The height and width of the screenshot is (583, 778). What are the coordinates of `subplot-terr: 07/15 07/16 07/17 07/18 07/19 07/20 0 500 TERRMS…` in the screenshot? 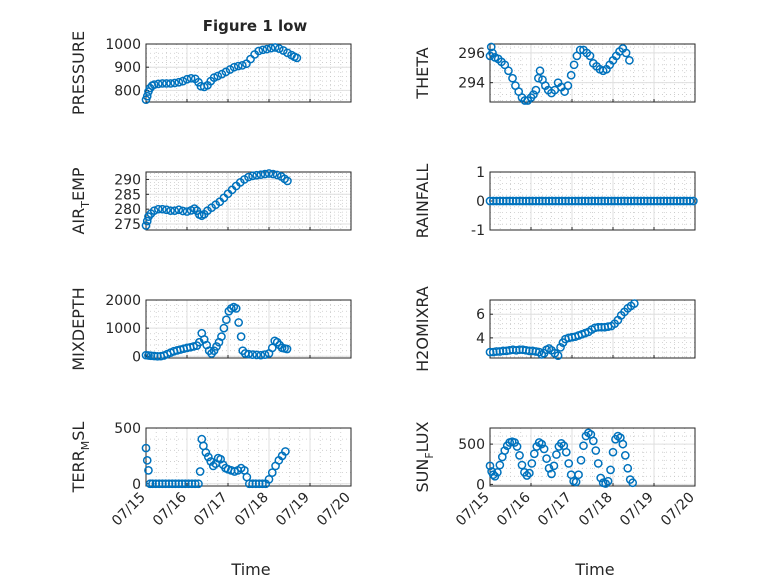 It's located at (211, 475).